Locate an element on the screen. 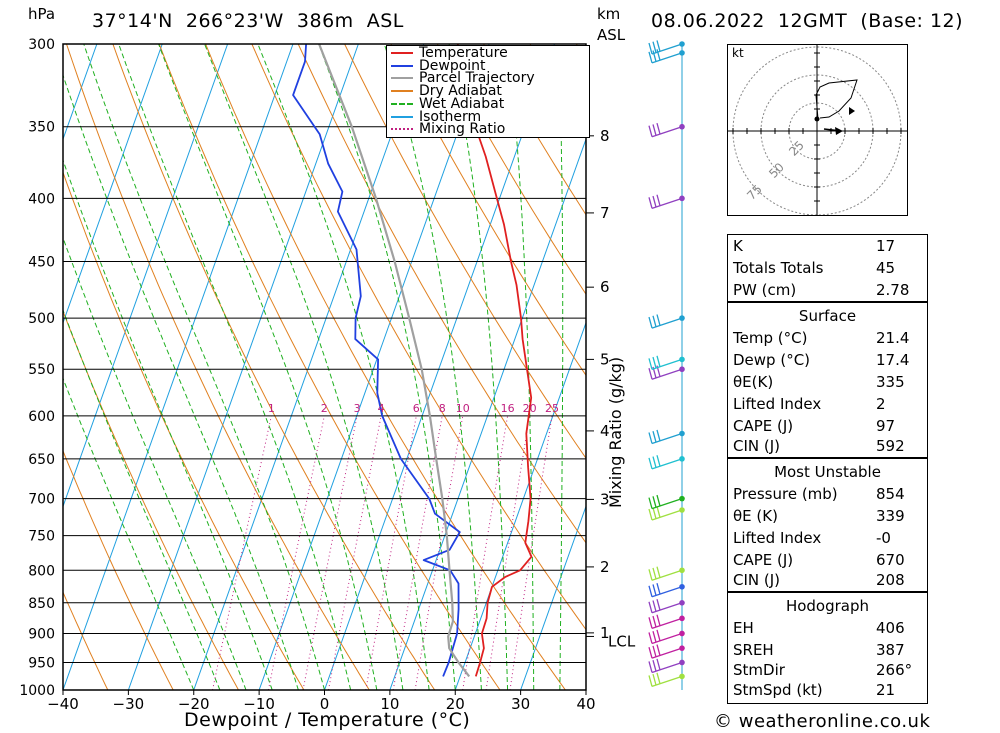 This screenshot has height=733, width=1000. mu-row-cin: CIN (J) 208 is located at coordinates (819, 580).